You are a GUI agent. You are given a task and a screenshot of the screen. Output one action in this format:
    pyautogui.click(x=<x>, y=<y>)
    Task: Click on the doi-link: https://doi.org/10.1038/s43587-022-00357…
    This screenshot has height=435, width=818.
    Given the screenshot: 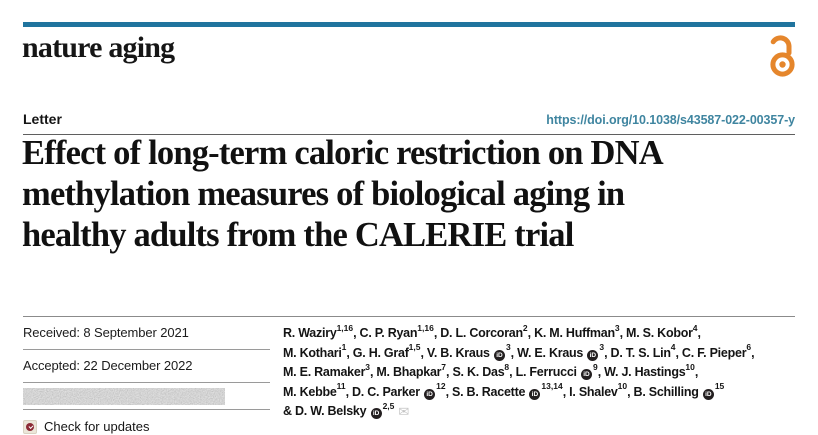 What is the action you would take?
    pyautogui.click(x=670, y=120)
    